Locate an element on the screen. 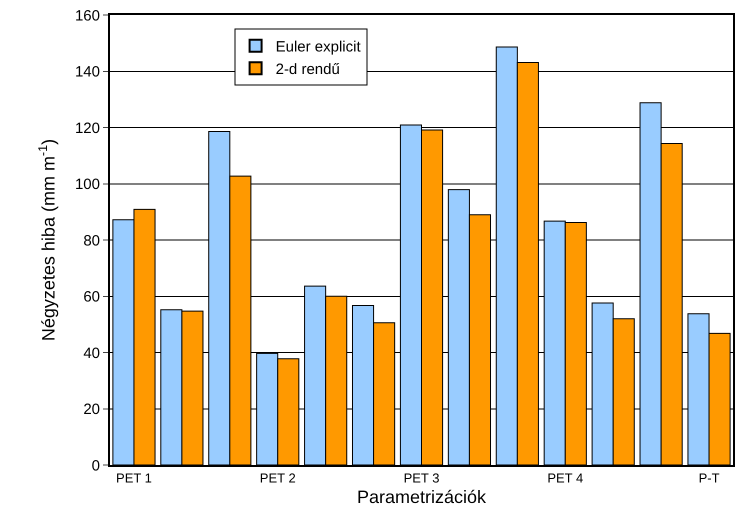  y-tick-label: 0 is located at coordinates (96, 465).